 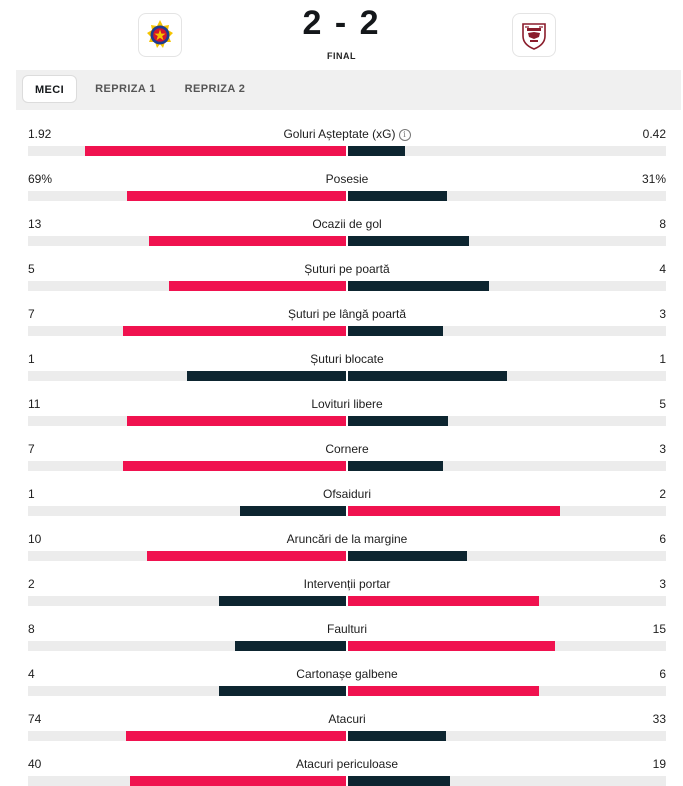 What do you see at coordinates (125, 89) in the screenshot?
I see `tab-repriza-1: REPRIZA 1` at bounding box center [125, 89].